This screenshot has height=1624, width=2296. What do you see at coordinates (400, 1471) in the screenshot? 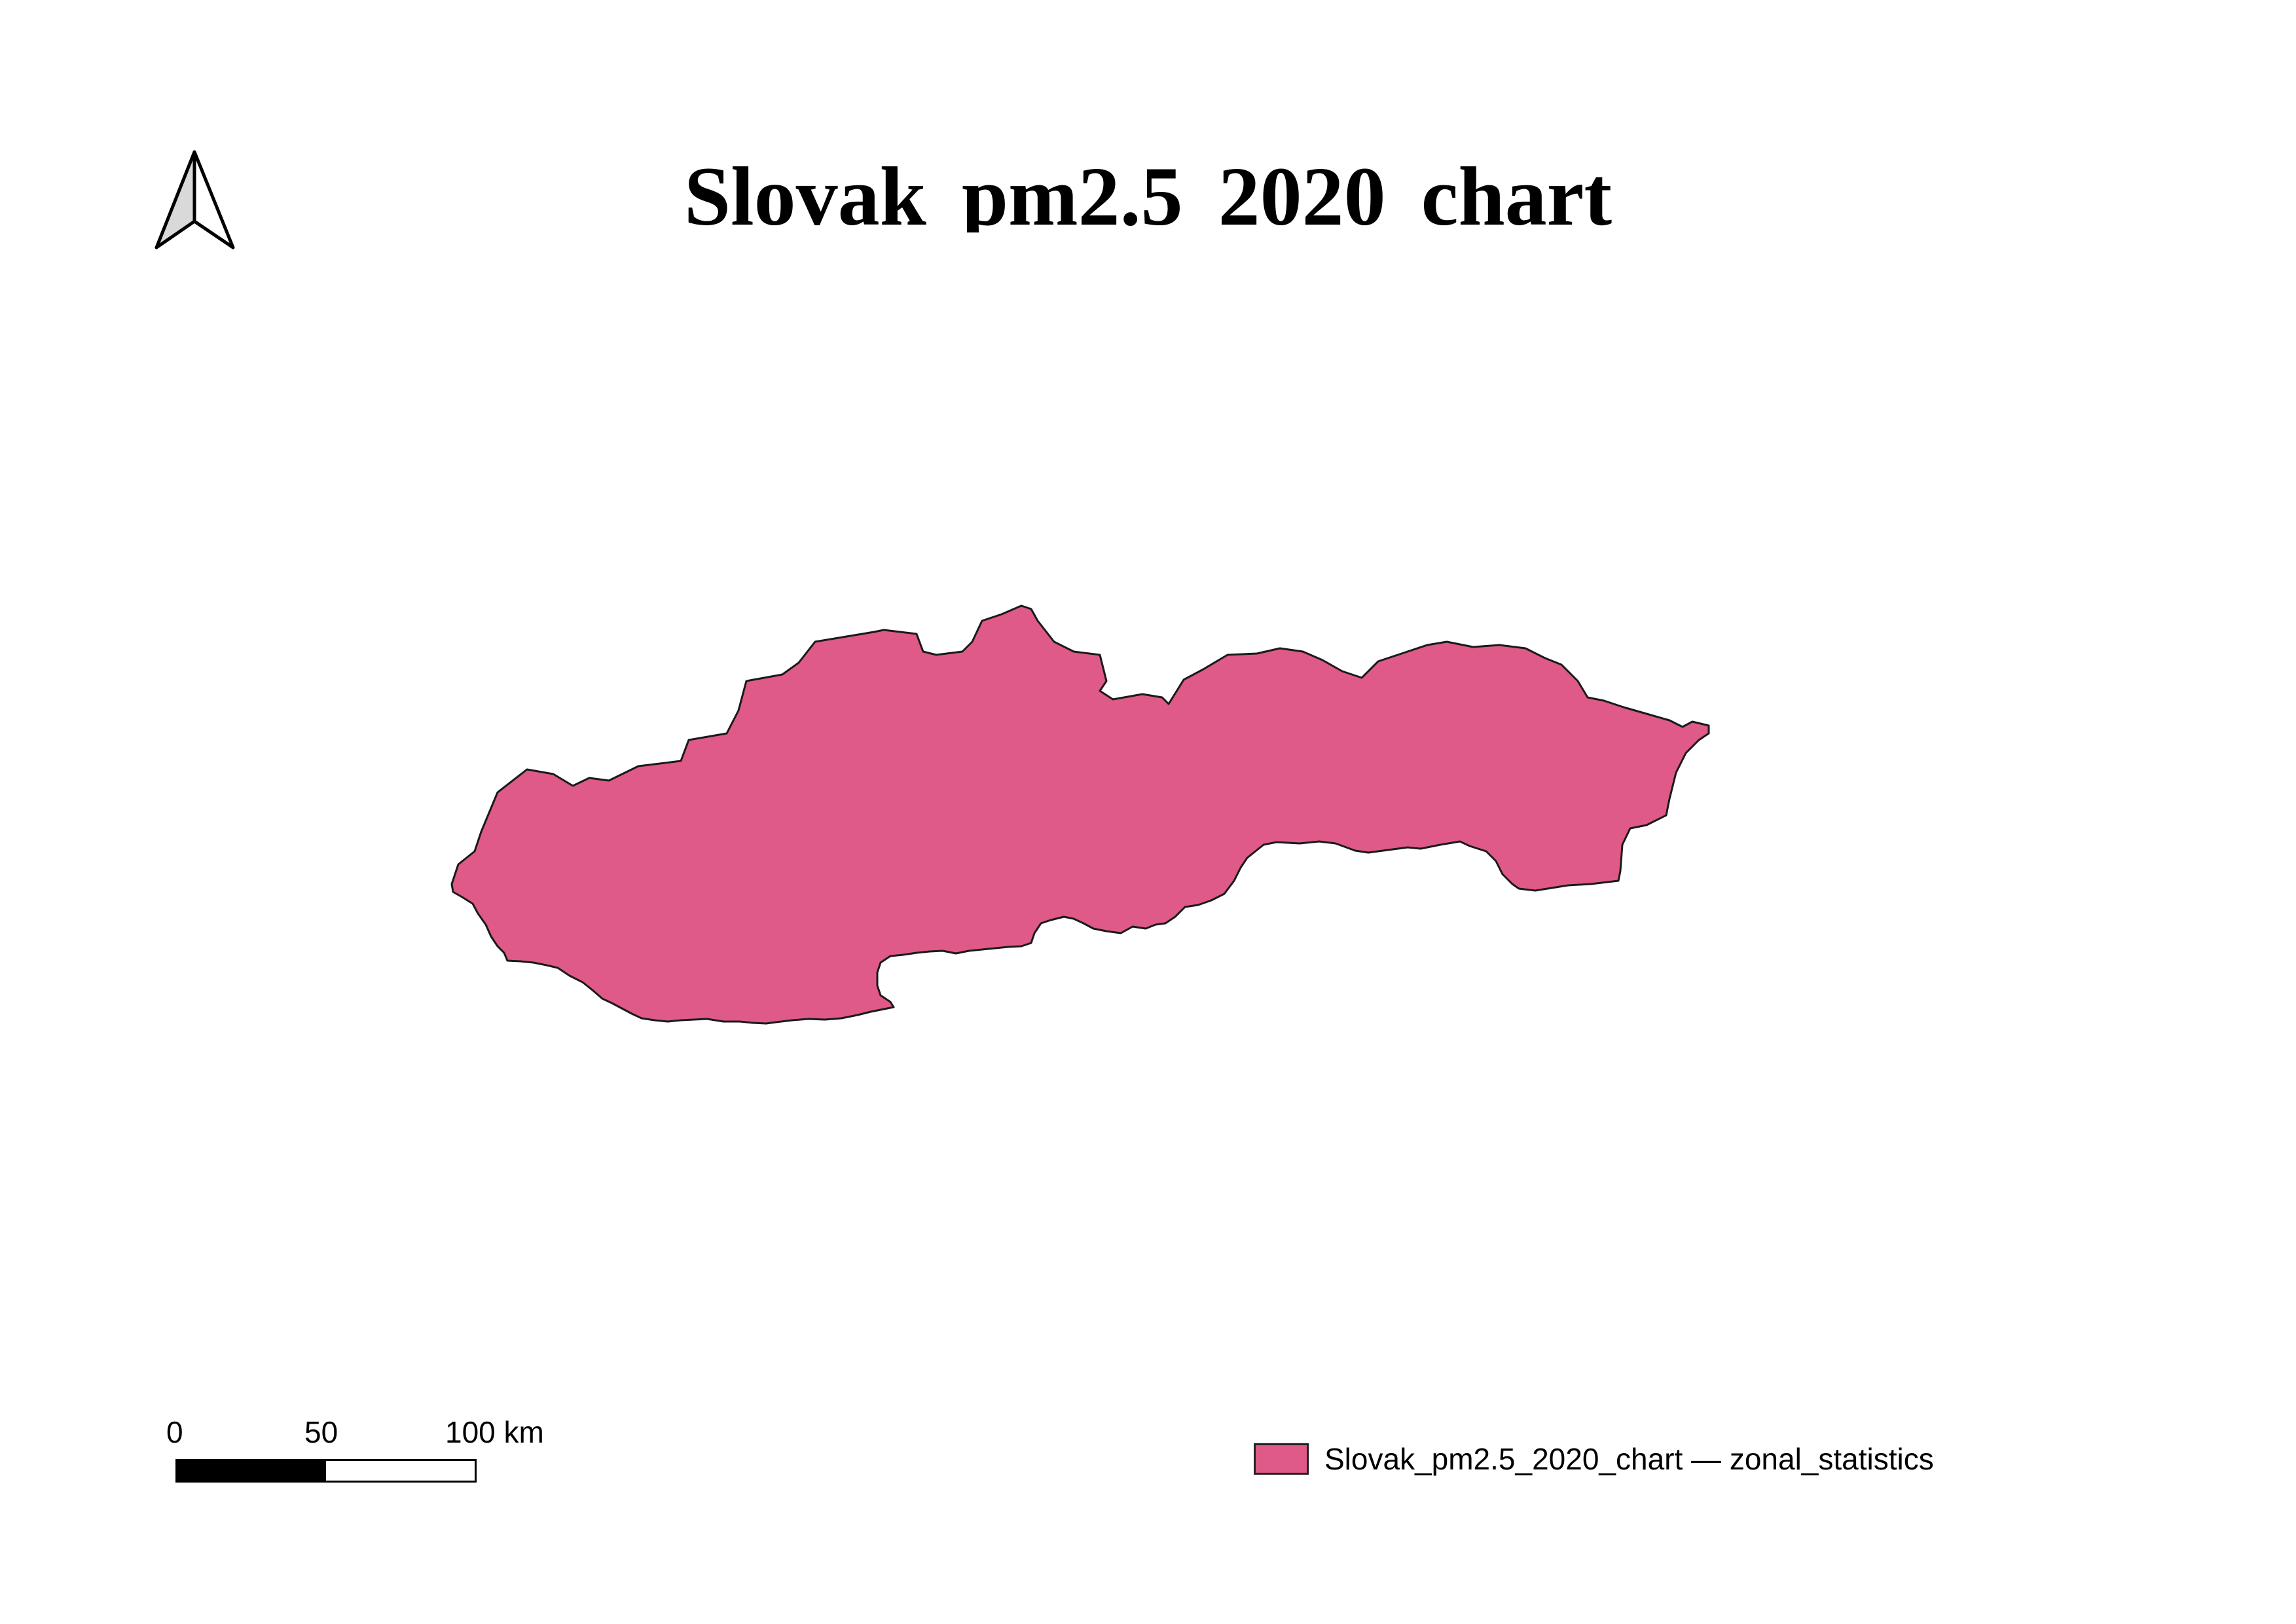
I see `scale-segment-white` at bounding box center [400, 1471].